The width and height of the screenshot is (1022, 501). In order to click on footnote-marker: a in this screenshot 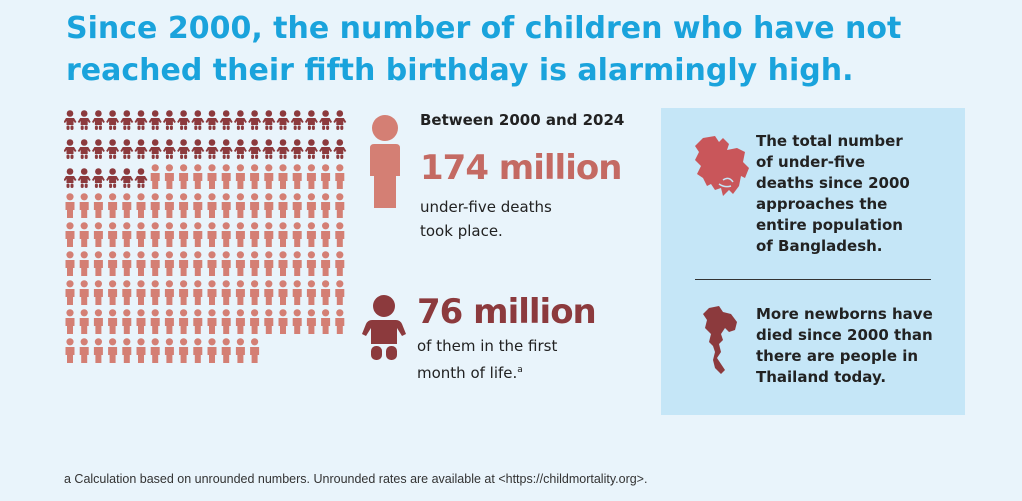, I will do `click(520, 370)`.